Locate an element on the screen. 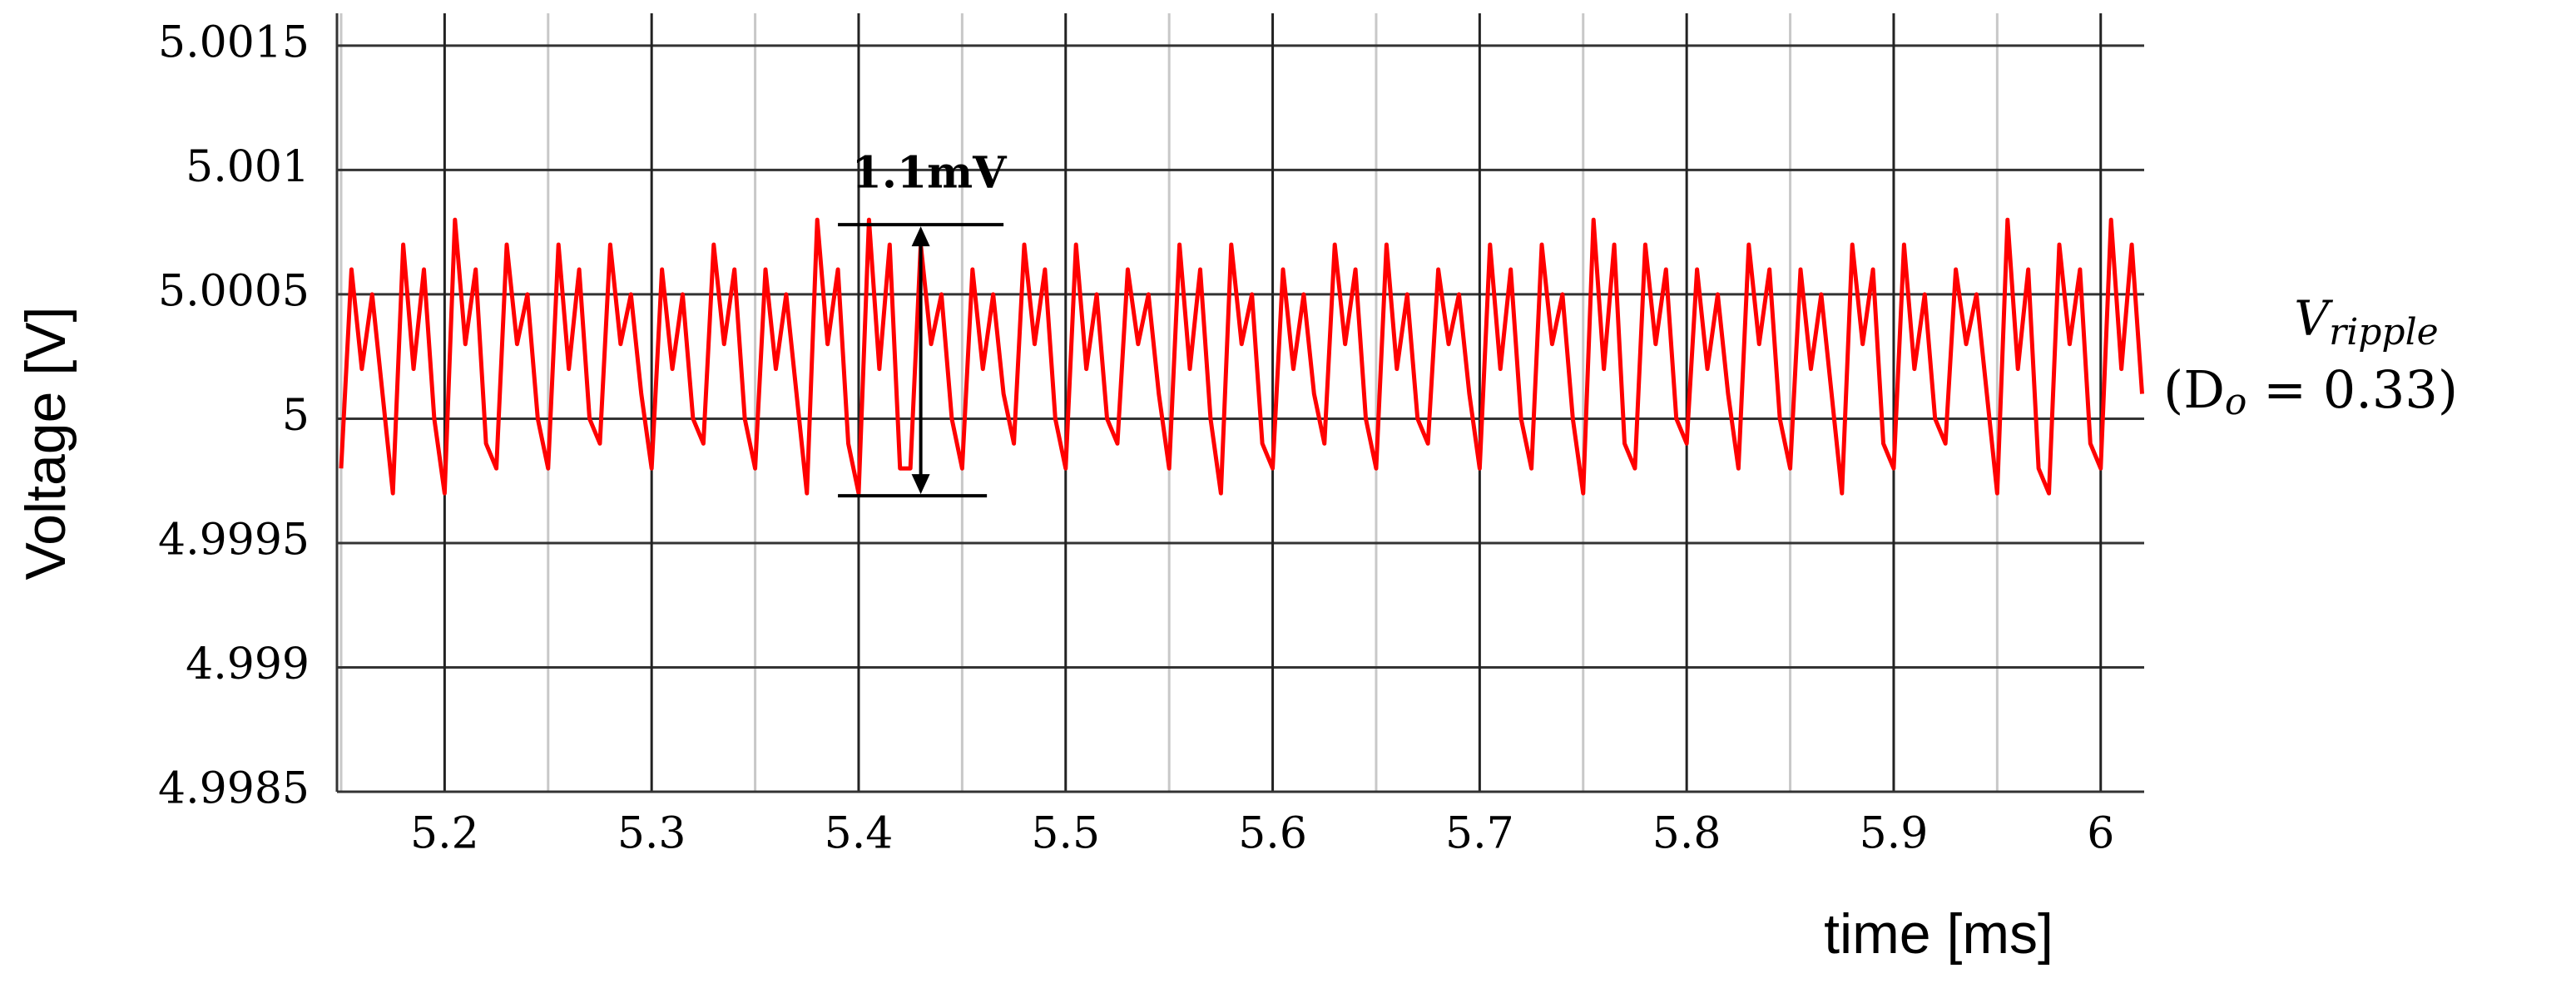  x-tick-label: 5.3 is located at coordinates (652, 834).